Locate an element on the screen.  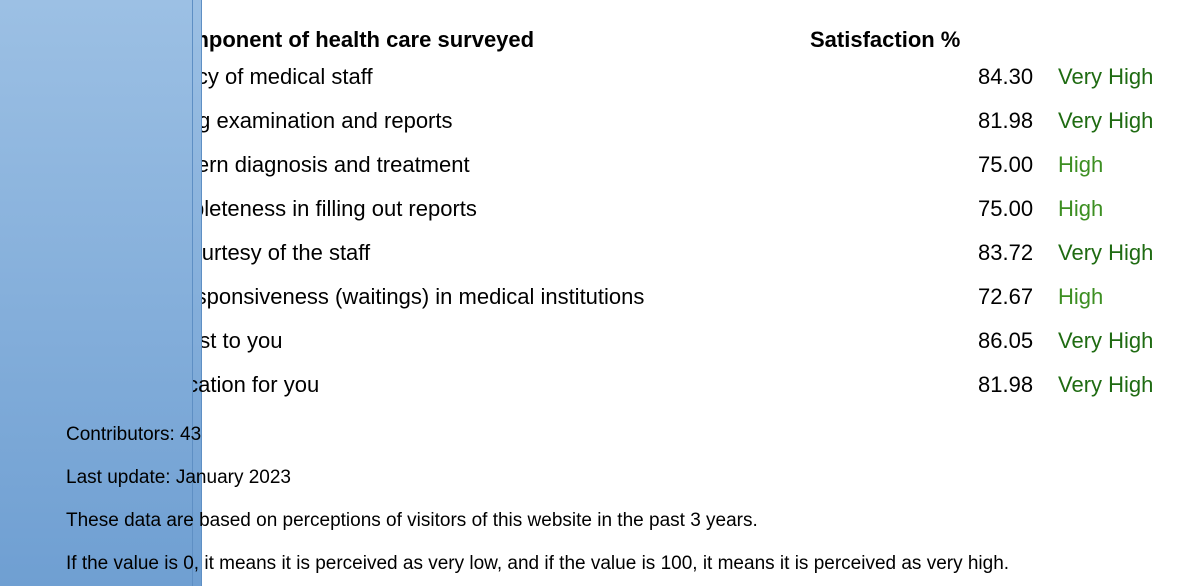
value-label: 72.67 is located at coordinates (1006, 296).